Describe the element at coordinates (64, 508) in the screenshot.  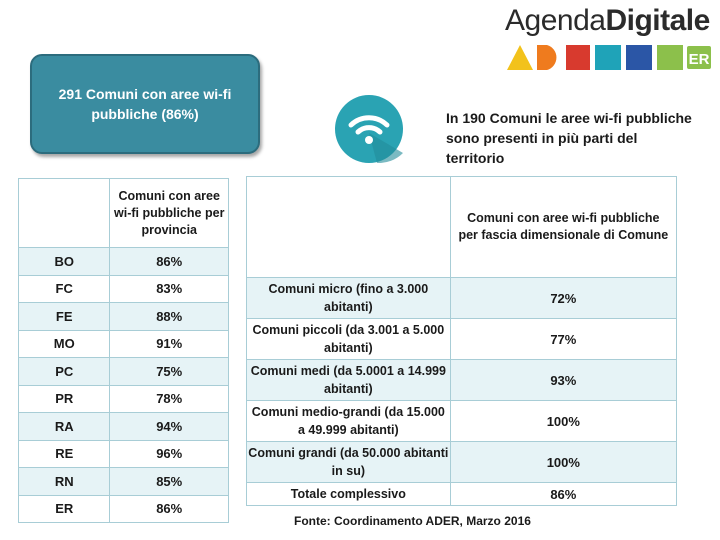
I see `province-label: ER` at that location.